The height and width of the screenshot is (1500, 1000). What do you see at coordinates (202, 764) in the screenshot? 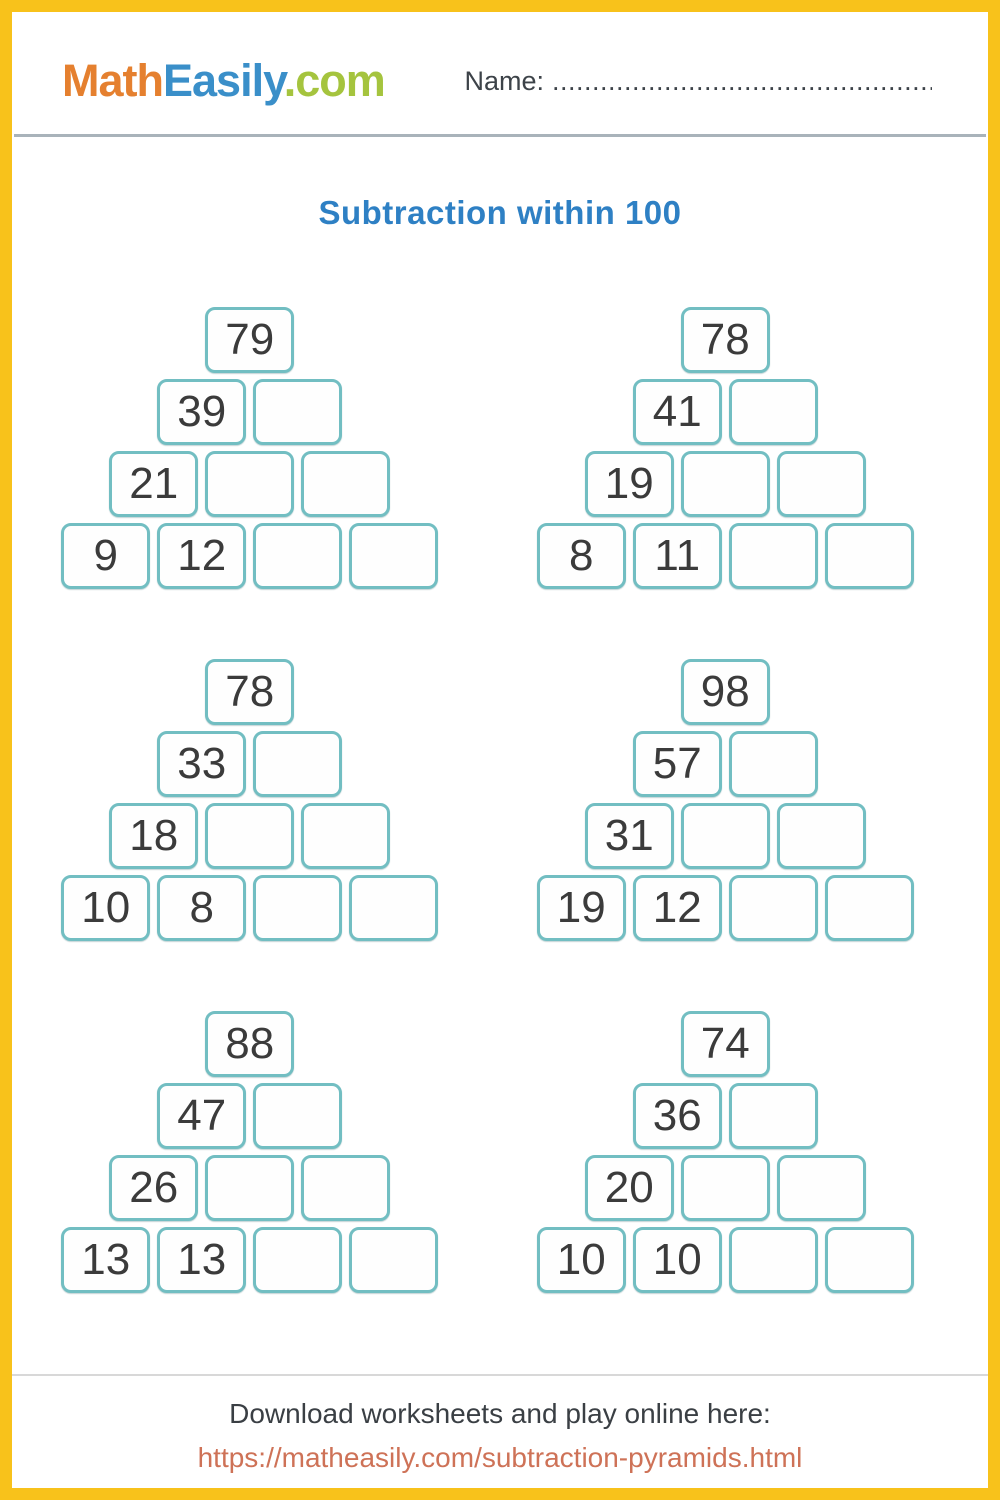
I see `pyramid-cell-value: 33` at bounding box center [202, 764].